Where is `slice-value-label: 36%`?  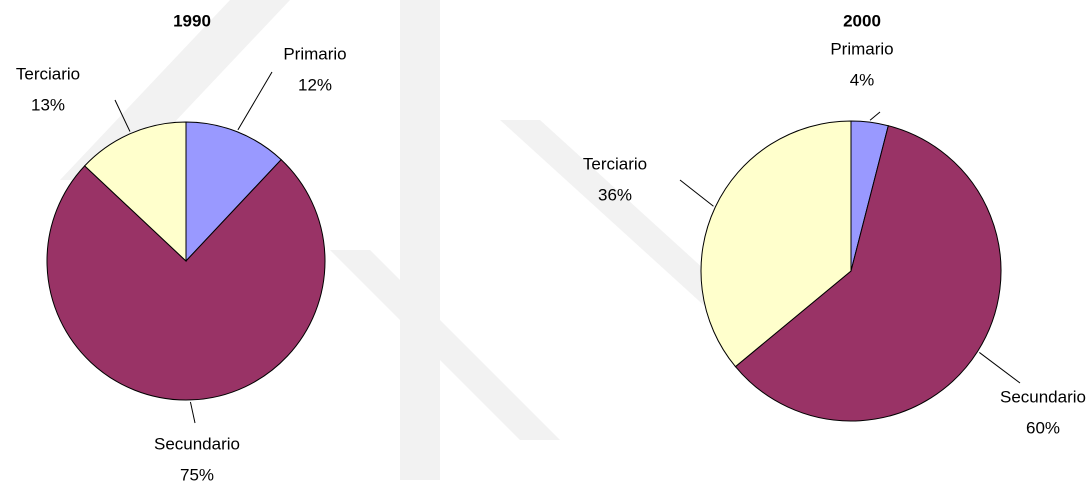 slice-value-label: 36% is located at coordinates (615, 194).